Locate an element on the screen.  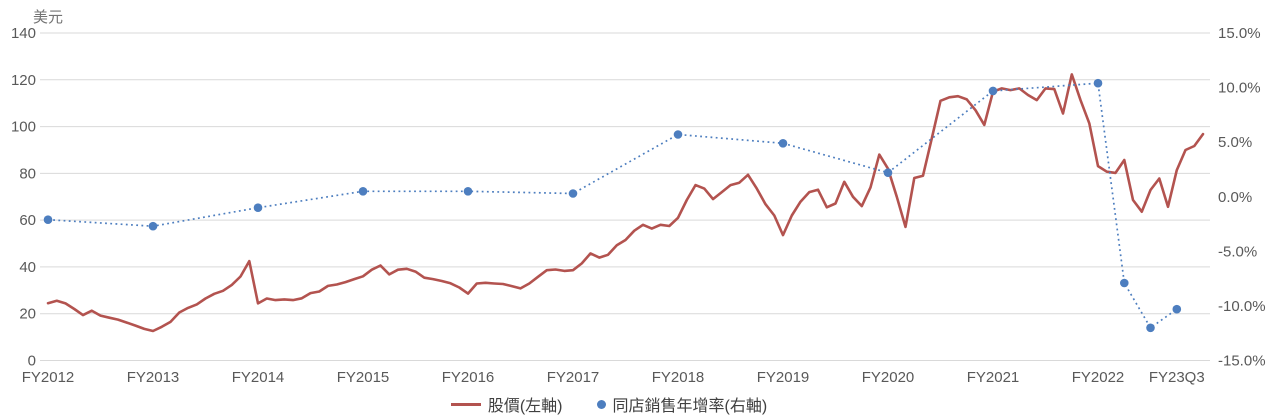
x-axis-tick-label: FY23Q3 is located at coordinates (1177, 377).